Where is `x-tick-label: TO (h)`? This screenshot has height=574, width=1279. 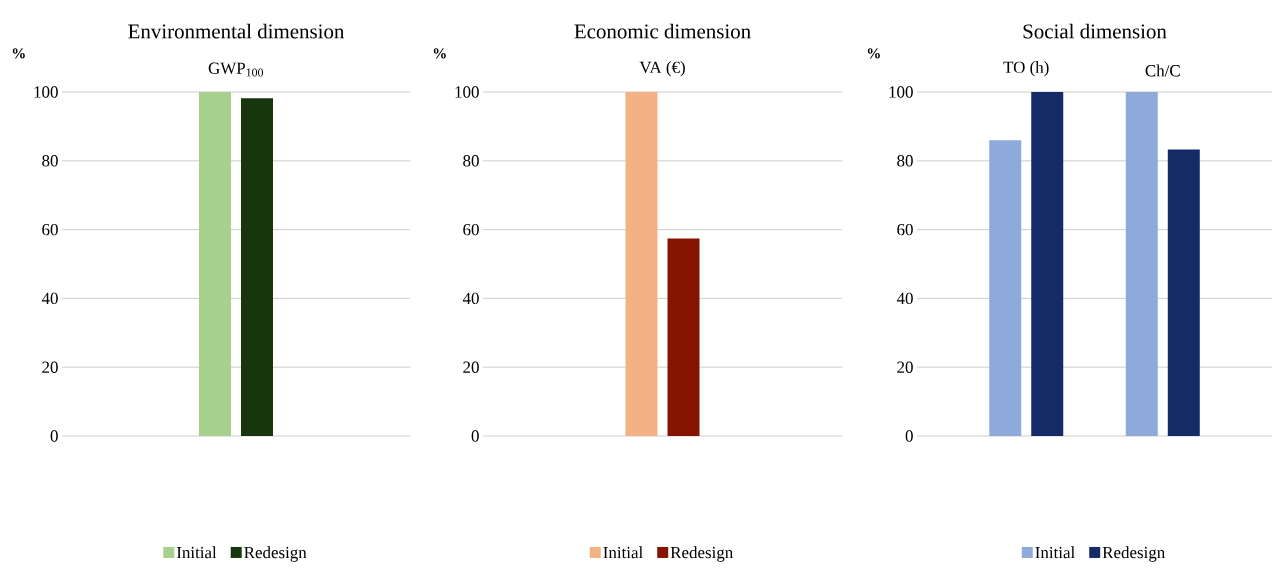
x-tick-label: TO (h) is located at coordinates (1026, 69).